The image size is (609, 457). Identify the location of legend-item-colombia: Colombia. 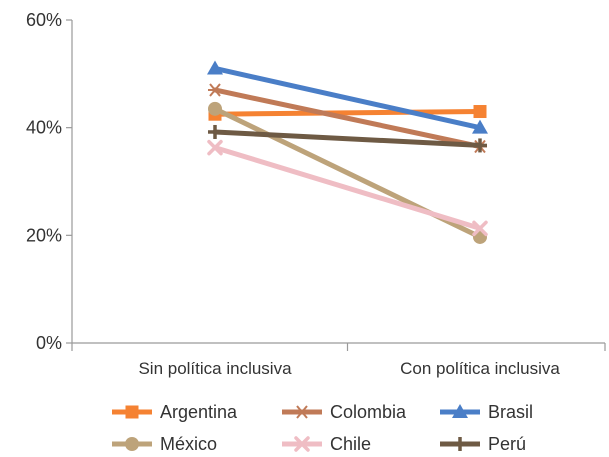
(344, 412).